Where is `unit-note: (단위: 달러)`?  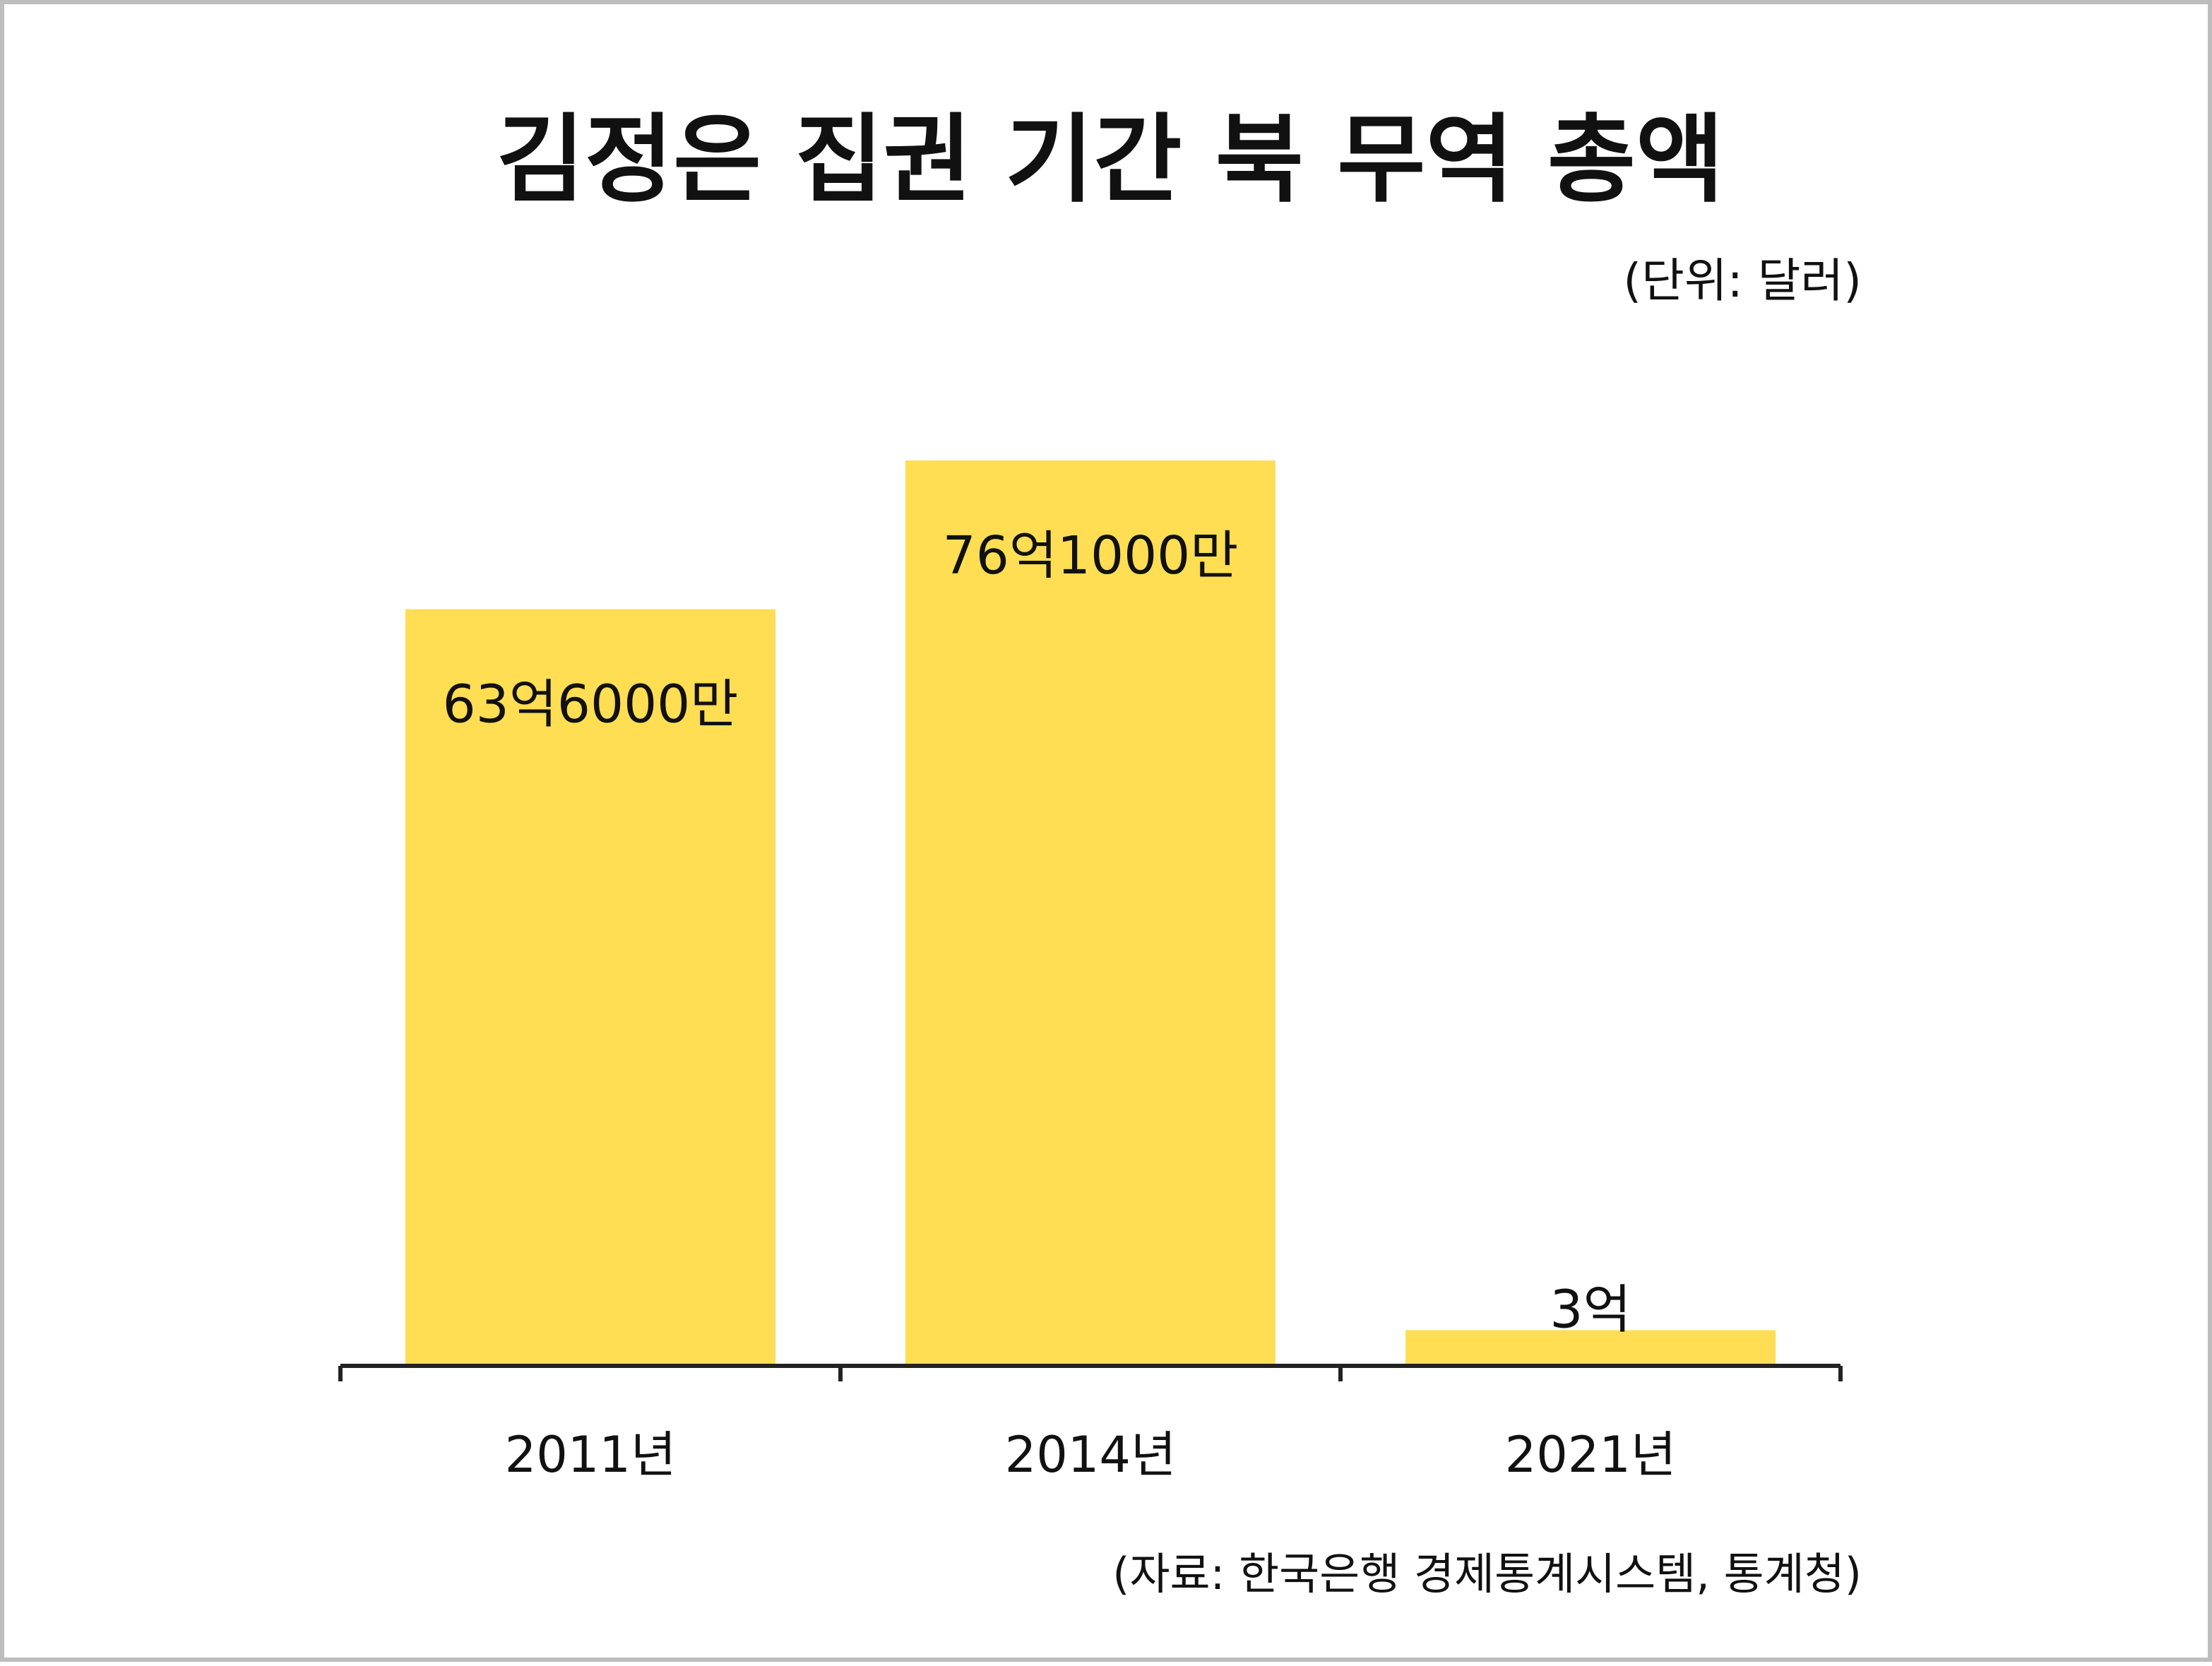
unit-note: (단위: 달러) is located at coordinates (1742, 281).